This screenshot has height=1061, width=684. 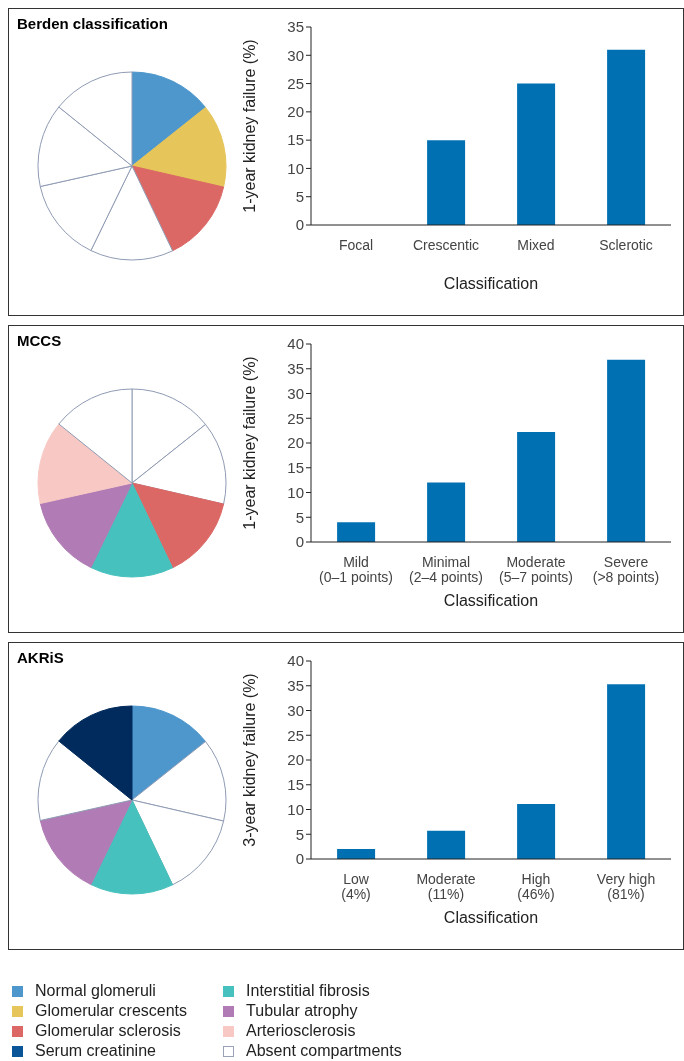 I want to click on x-tick-label: High (46%), so click(x=536, y=886).